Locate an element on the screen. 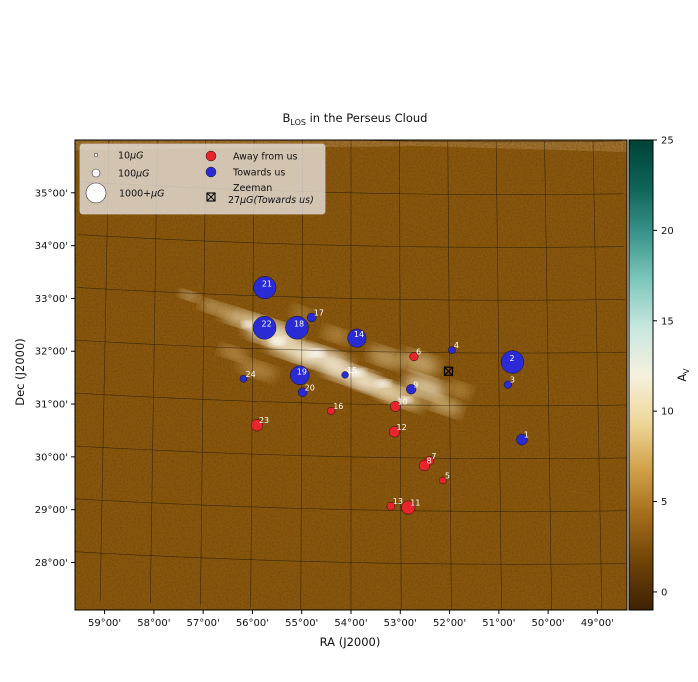 This screenshot has height=682, width=698. y-tick-label-7: 28°00' is located at coordinates (51, 563).